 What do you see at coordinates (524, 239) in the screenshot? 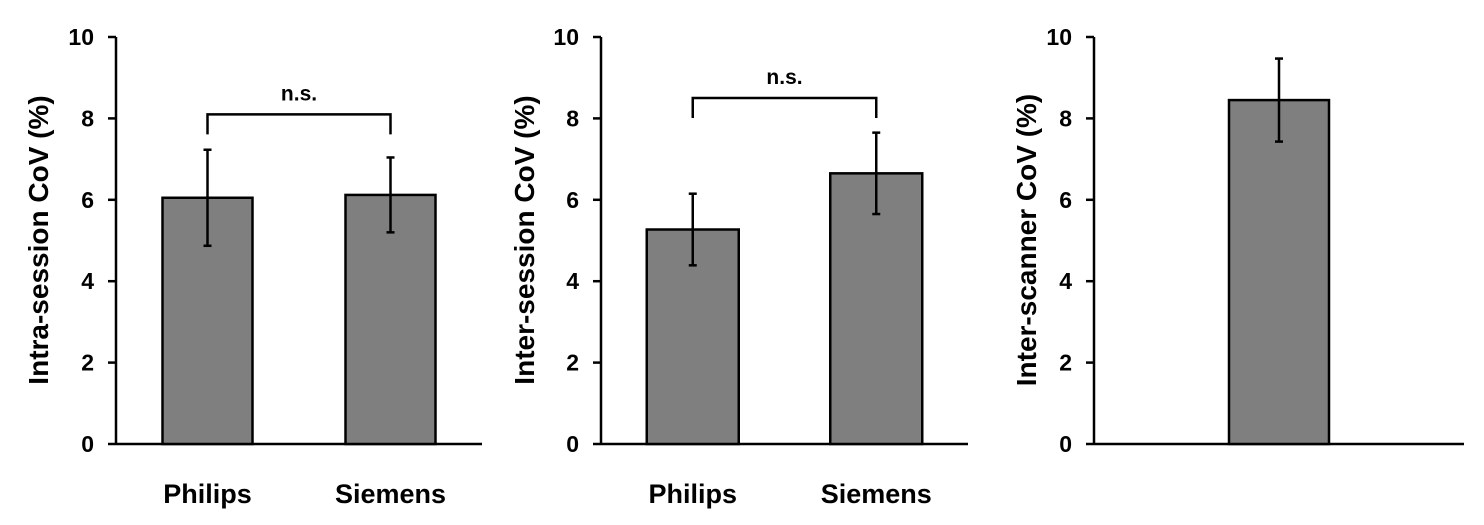
I see `y-axis-title: Inter-session CoV (%)` at bounding box center [524, 239].